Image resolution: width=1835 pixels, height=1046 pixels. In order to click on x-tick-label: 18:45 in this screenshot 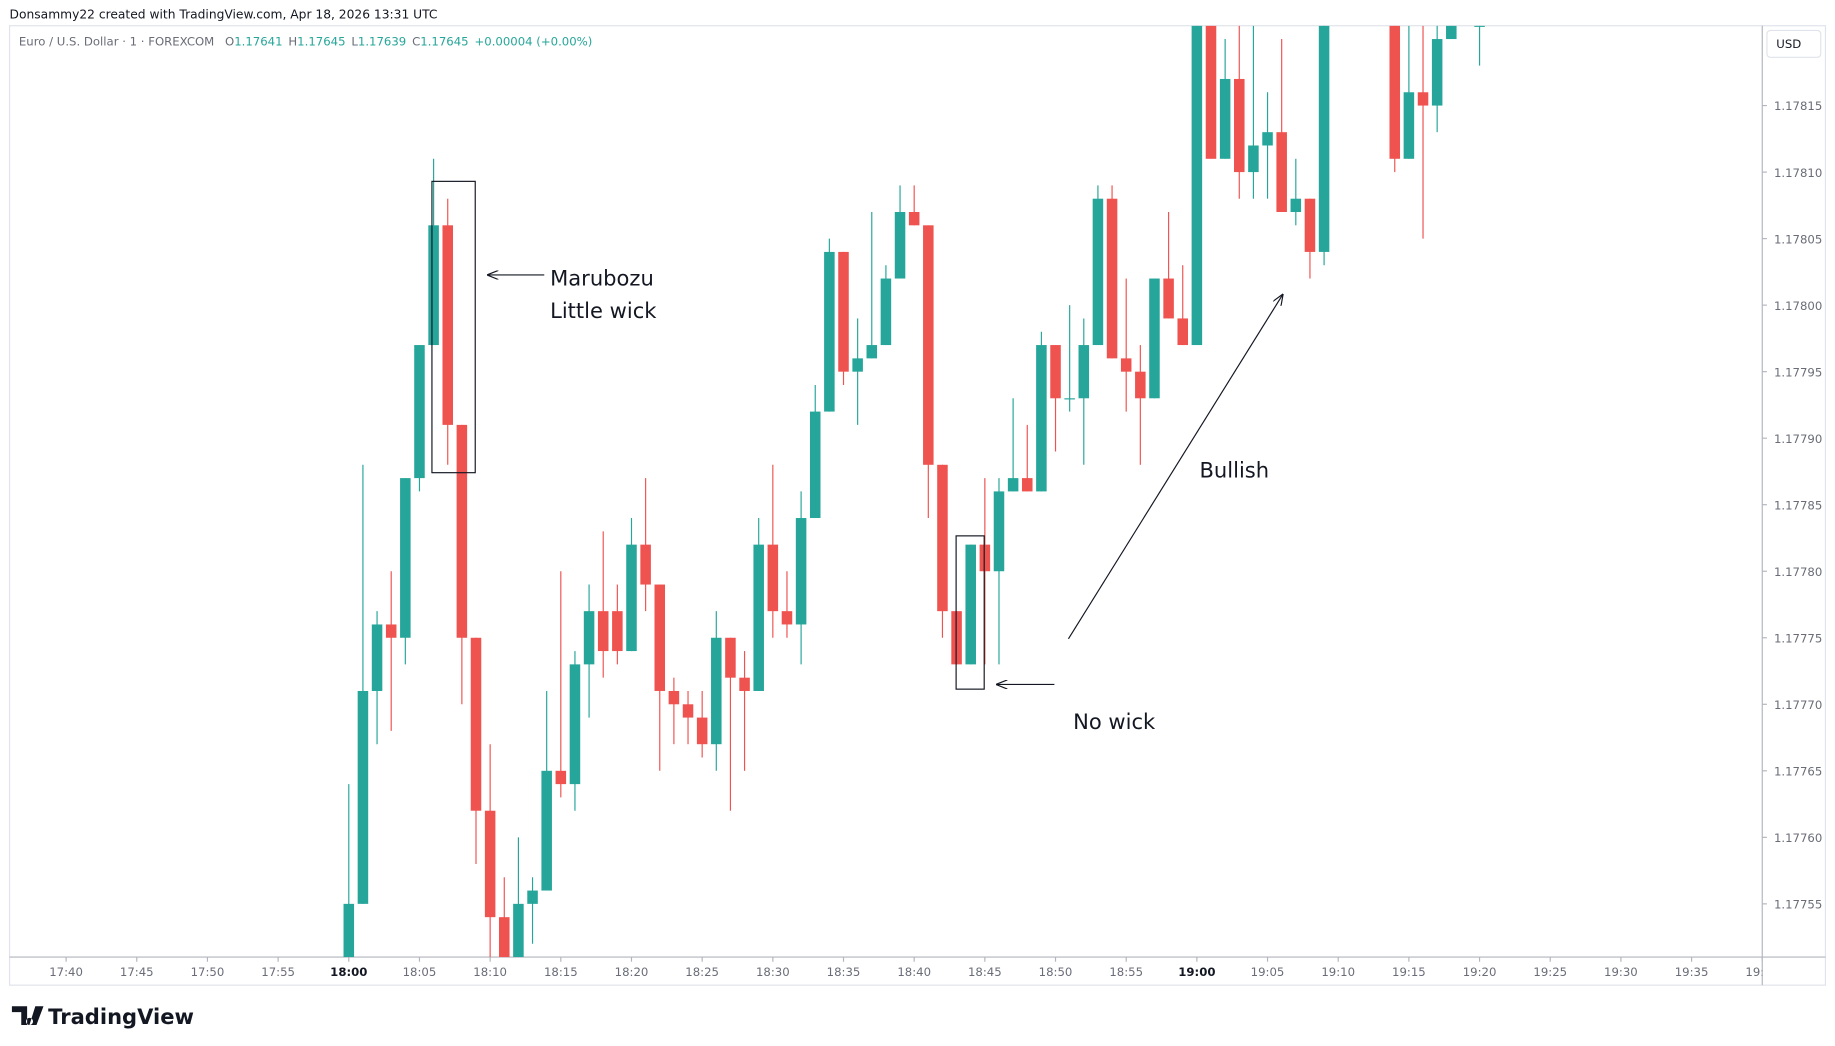, I will do `click(985, 972)`.